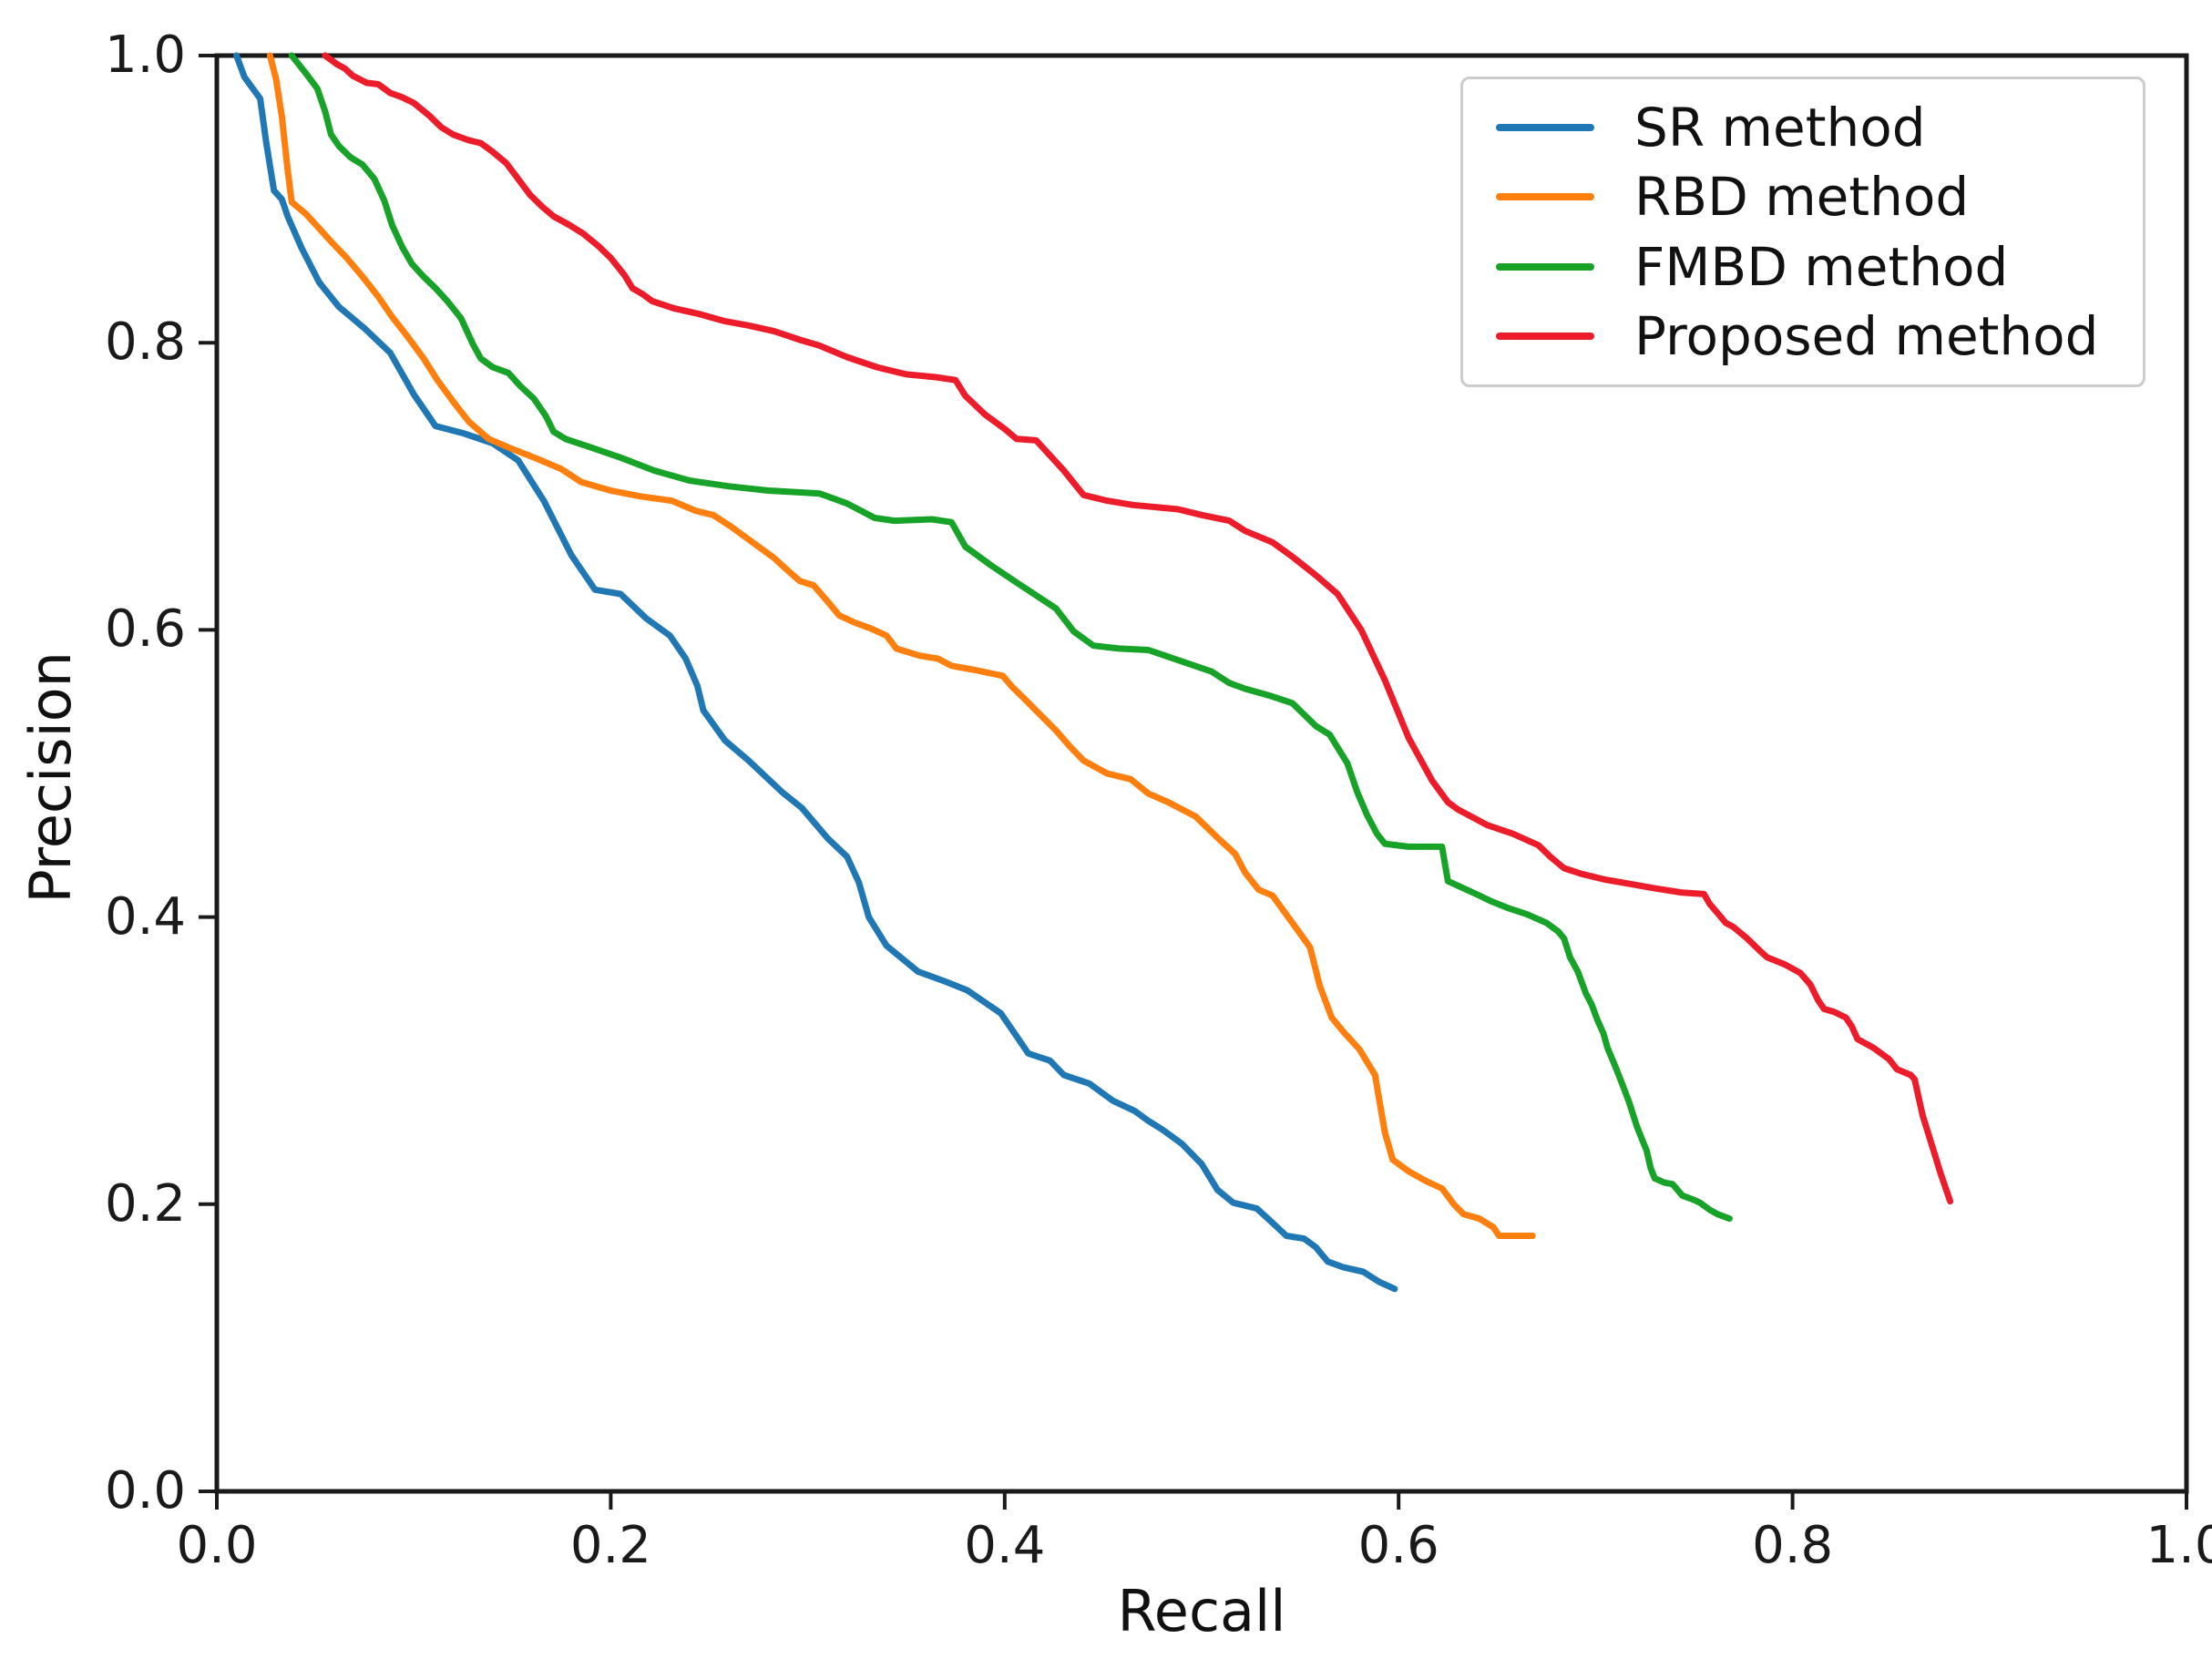 The width and height of the screenshot is (2212, 1669). I want to click on legend-entry-sr: SR method, so click(1810, 127).